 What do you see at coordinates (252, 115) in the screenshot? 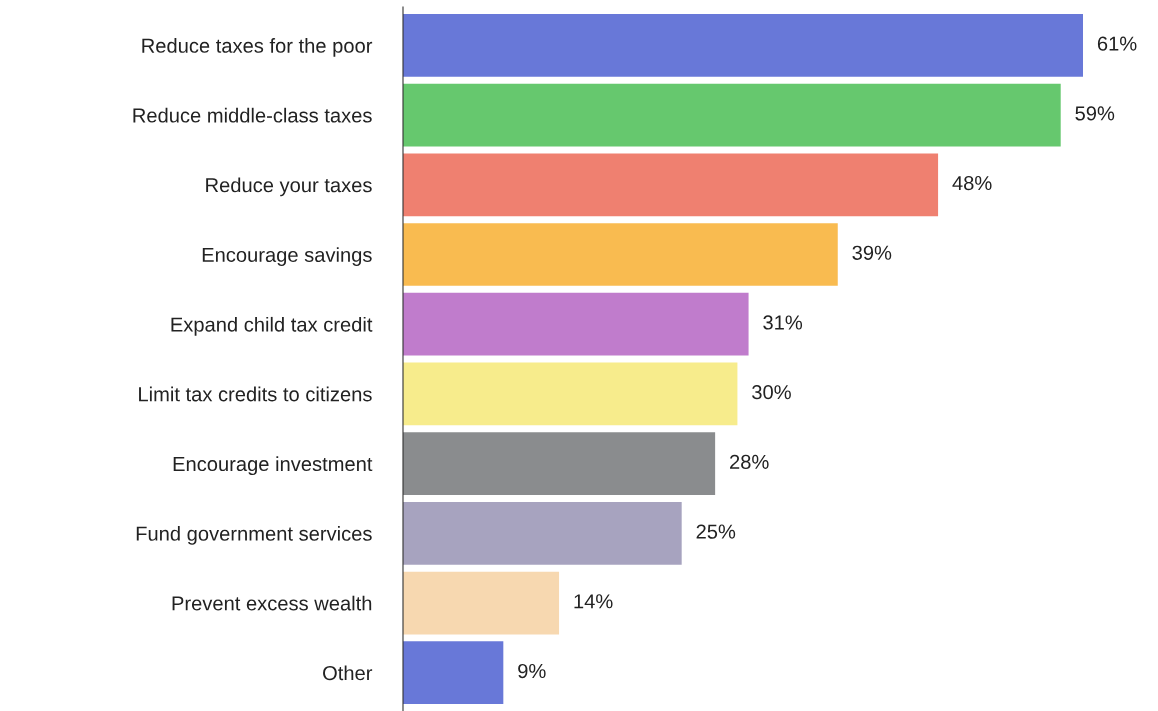
I see `y-tick-label: Reduce middle-class taxes` at bounding box center [252, 115].